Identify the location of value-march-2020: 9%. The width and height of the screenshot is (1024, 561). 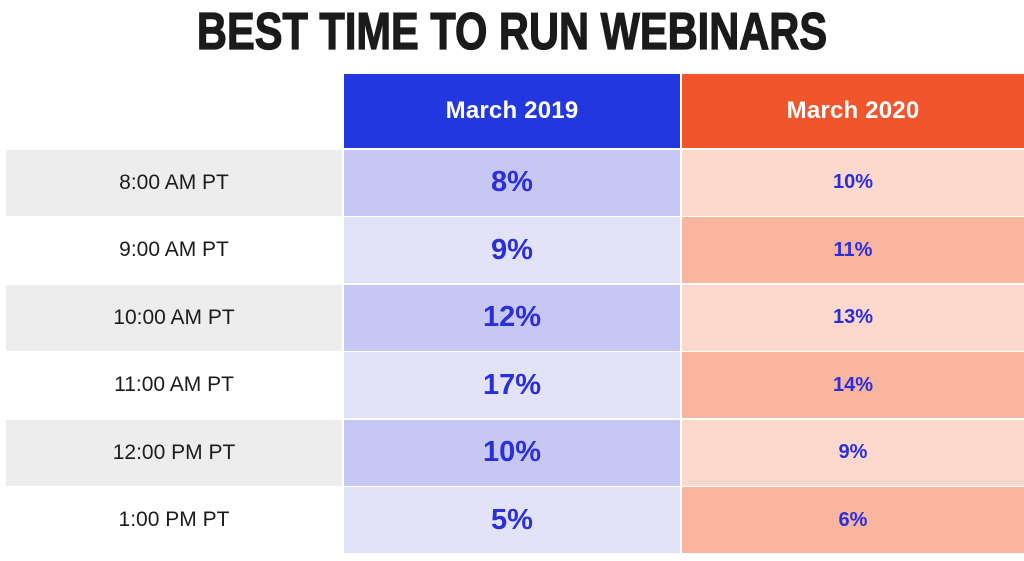
(853, 452).